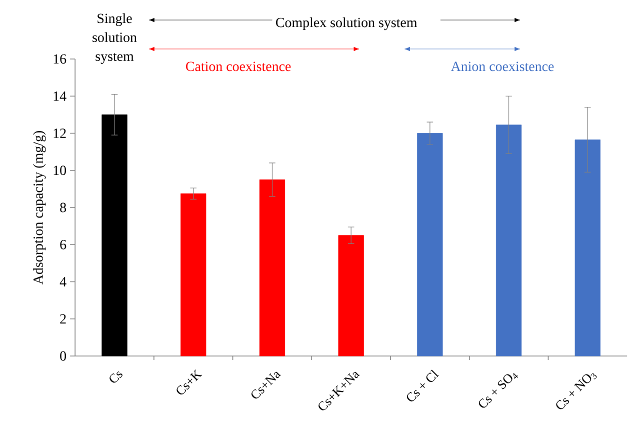 Image resolution: width=631 pixels, height=423 pixels. What do you see at coordinates (60, 171) in the screenshot?
I see `y-tick-label: 10` at bounding box center [60, 171].